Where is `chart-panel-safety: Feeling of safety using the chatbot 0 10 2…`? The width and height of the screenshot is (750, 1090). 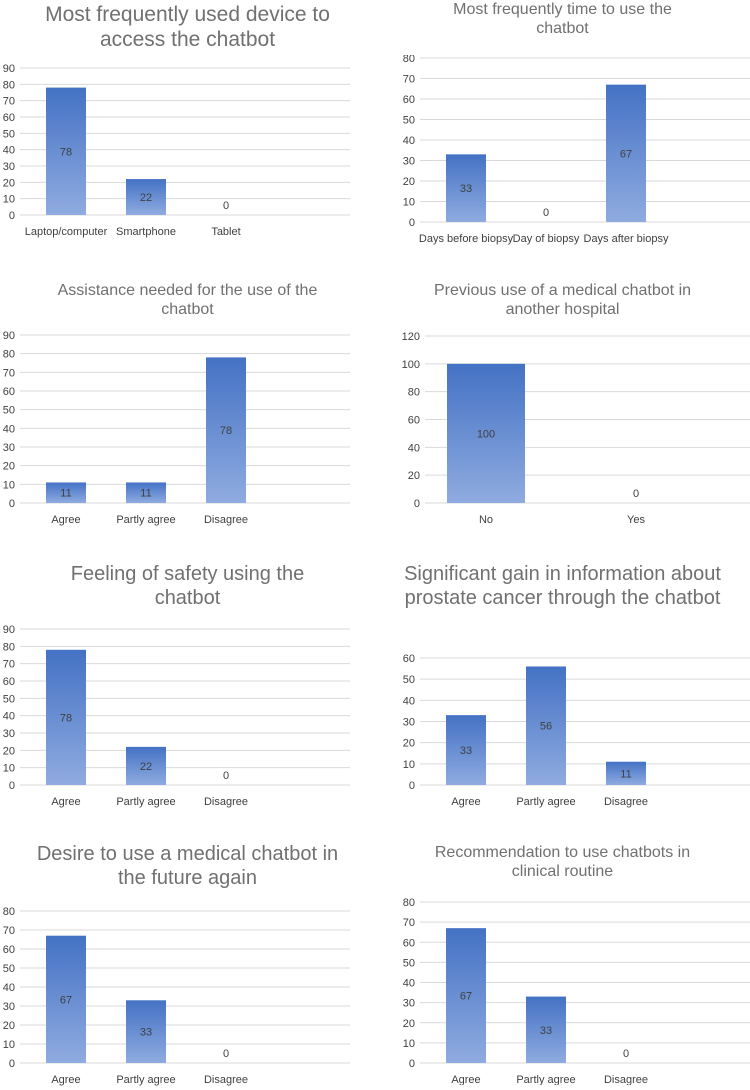
chart-panel-safety: Feeling of safety using the chatbot 0 10 2… is located at coordinates (187, 687).